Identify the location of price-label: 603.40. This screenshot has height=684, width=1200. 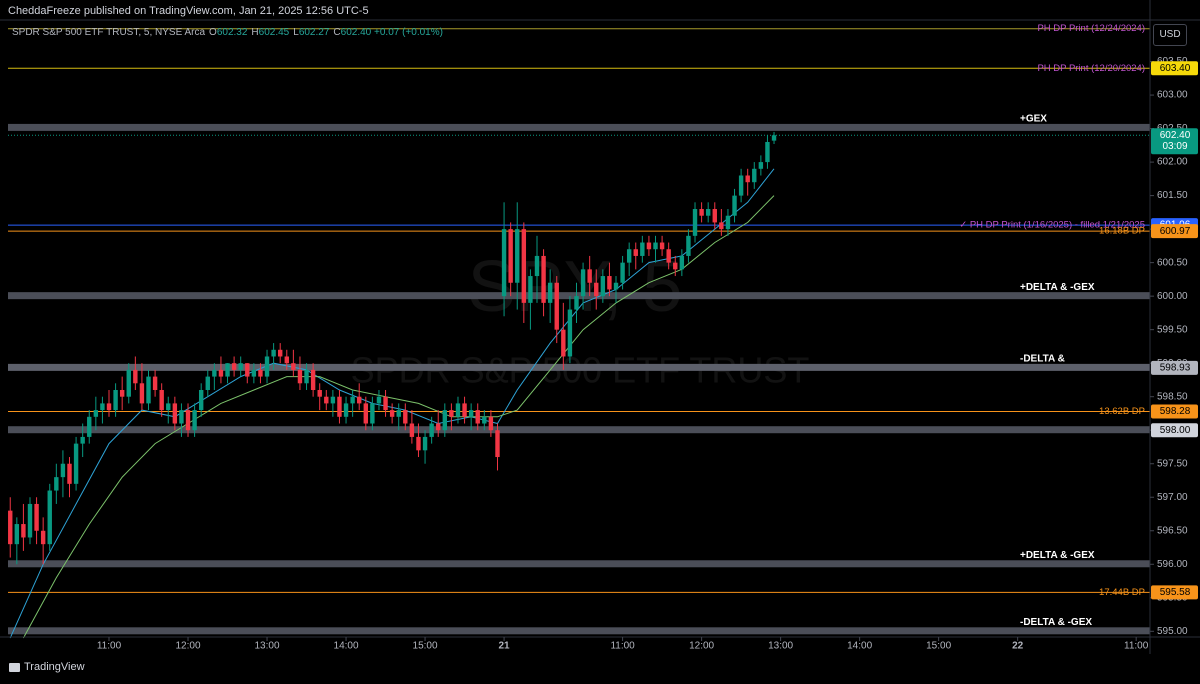
(1175, 68).